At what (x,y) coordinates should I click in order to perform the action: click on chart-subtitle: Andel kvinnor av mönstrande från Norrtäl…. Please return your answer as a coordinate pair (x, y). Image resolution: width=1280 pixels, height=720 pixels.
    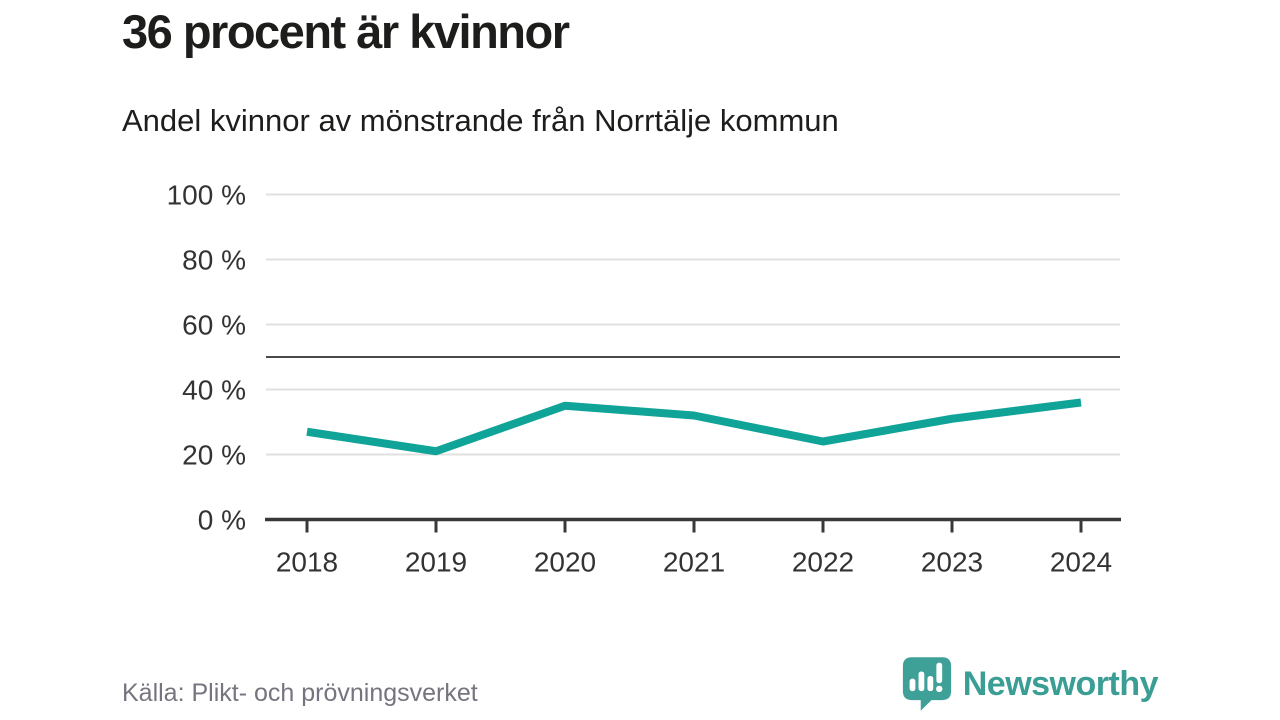
    Looking at the image, I should click on (480, 120).